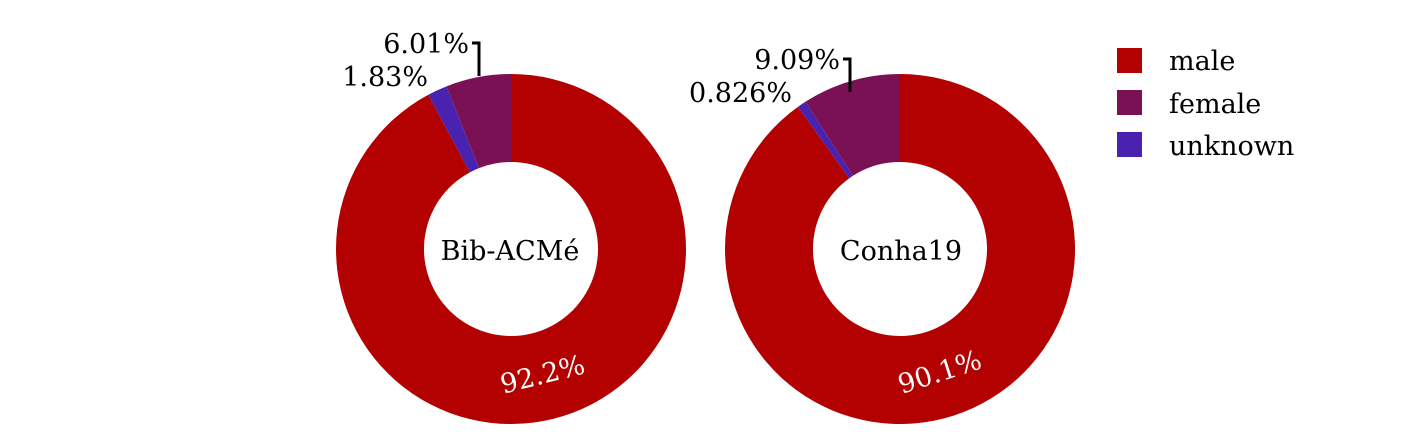  What do you see at coordinates (1129, 102) in the screenshot?
I see `legend-swatch-female` at bounding box center [1129, 102].